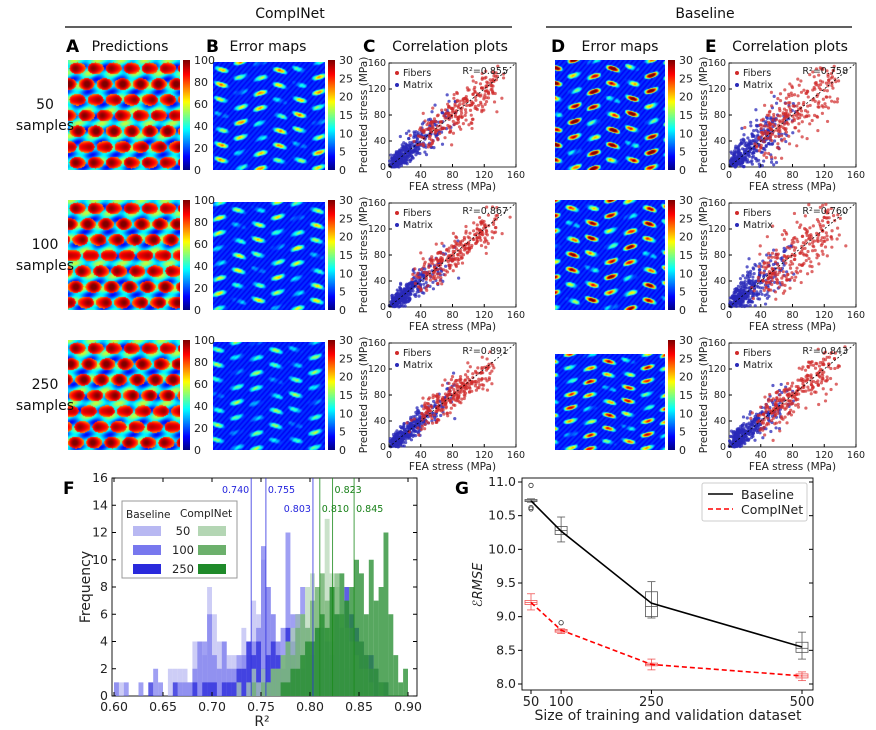  What do you see at coordinates (204, 200) in the screenshot?
I see `colorbar-tick-label: 100` at bounding box center [204, 200].